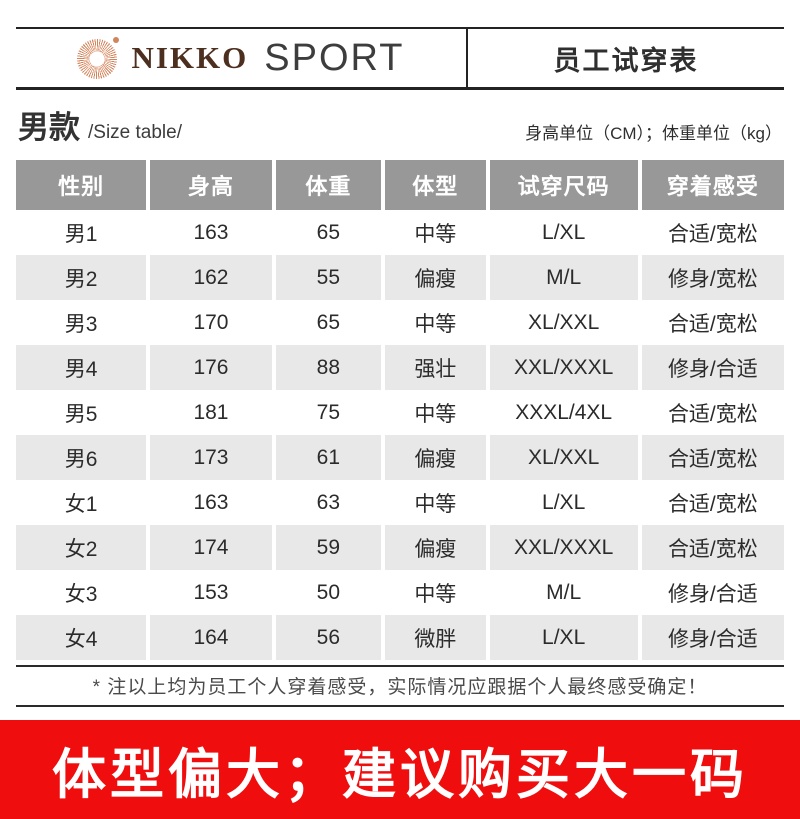  What do you see at coordinates (211, 592) in the screenshot?
I see `table-cell: 153` at bounding box center [211, 592].